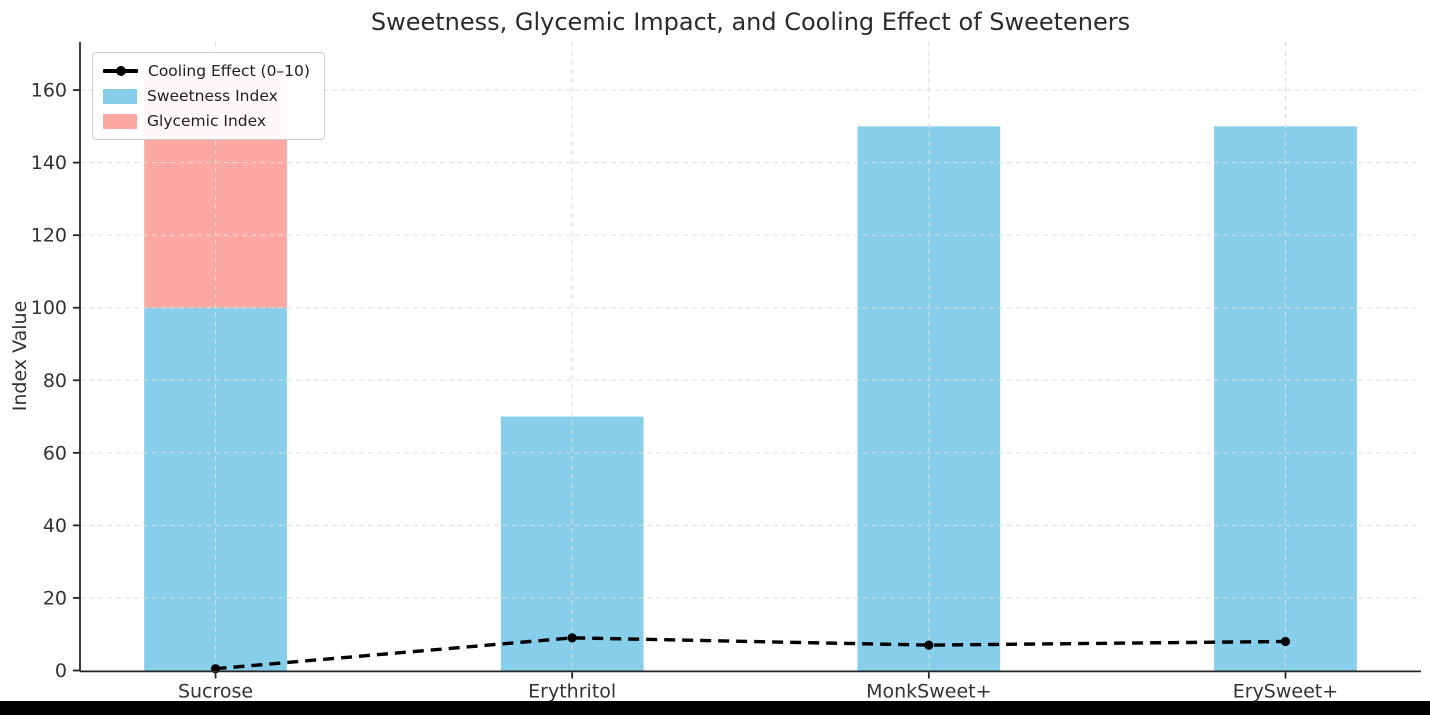  Describe the element at coordinates (1285, 691) in the screenshot. I see `x-tick-label-3: ErySweet+` at that location.